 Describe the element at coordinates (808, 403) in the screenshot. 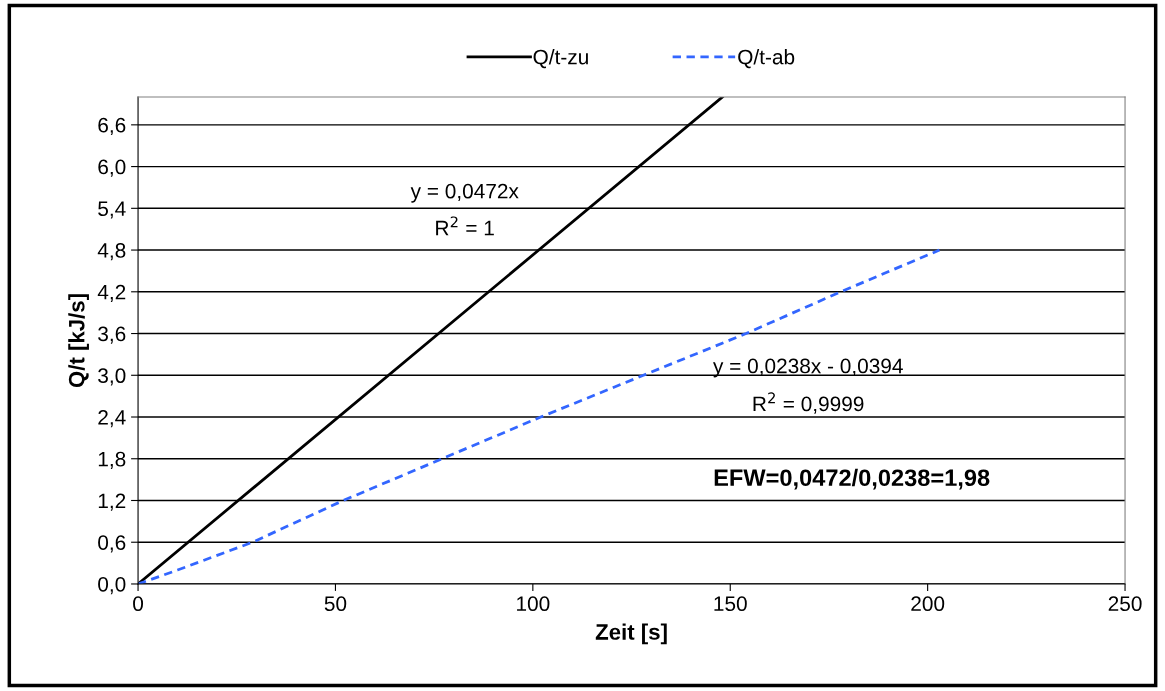

I see `annotation: R$^{2}$ = 0,9999` at that location.